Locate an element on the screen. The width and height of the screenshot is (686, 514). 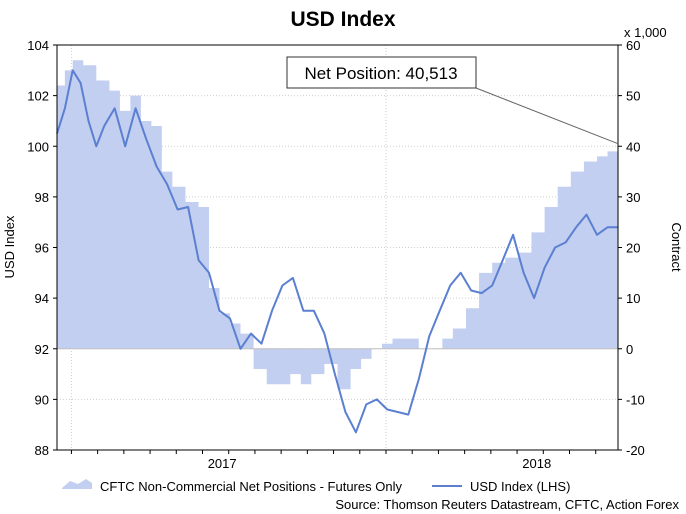
callout-leader-line is located at coordinates (547, 116).